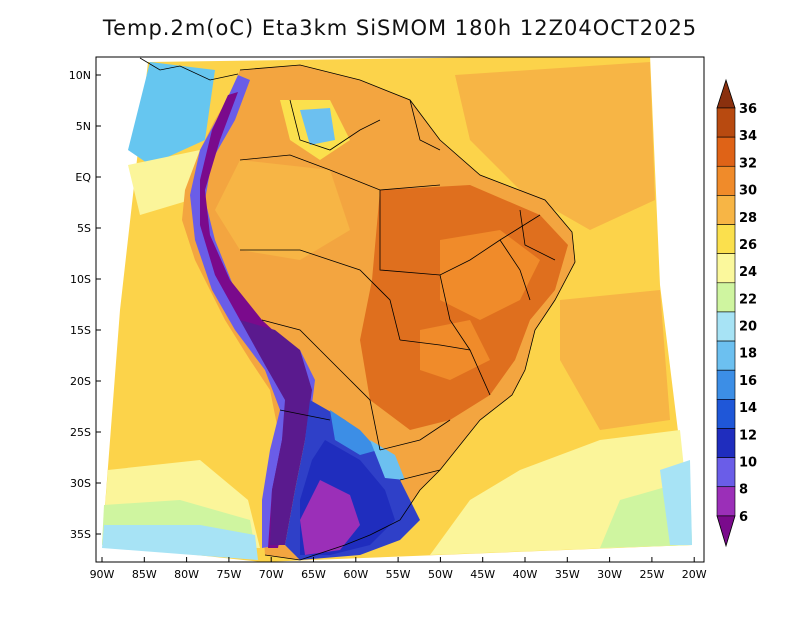  I want to click on colorbar-label: 16, so click(748, 381).